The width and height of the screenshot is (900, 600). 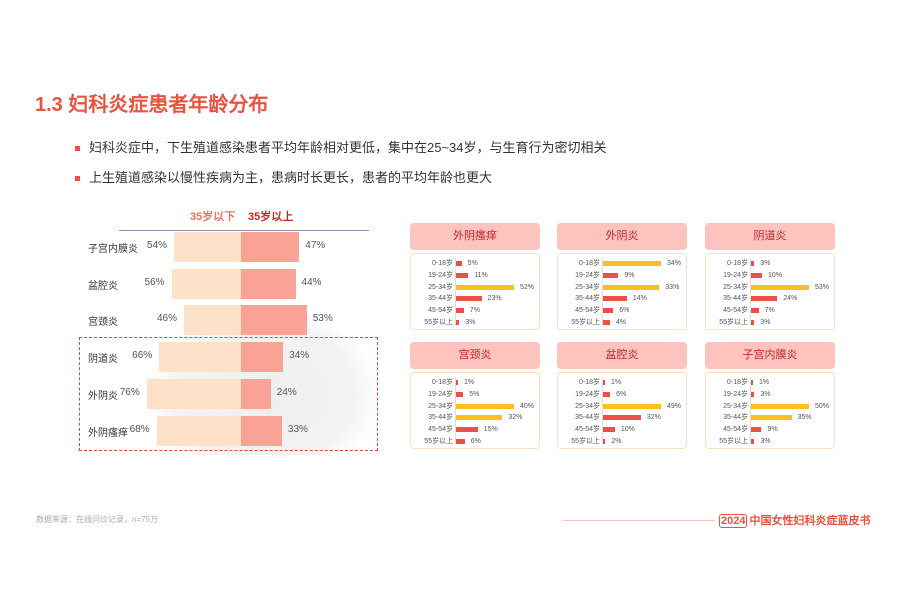 I want to click on page-title: 1.3 妇科炎症患者年龄分布, so click(x=152, y=105).